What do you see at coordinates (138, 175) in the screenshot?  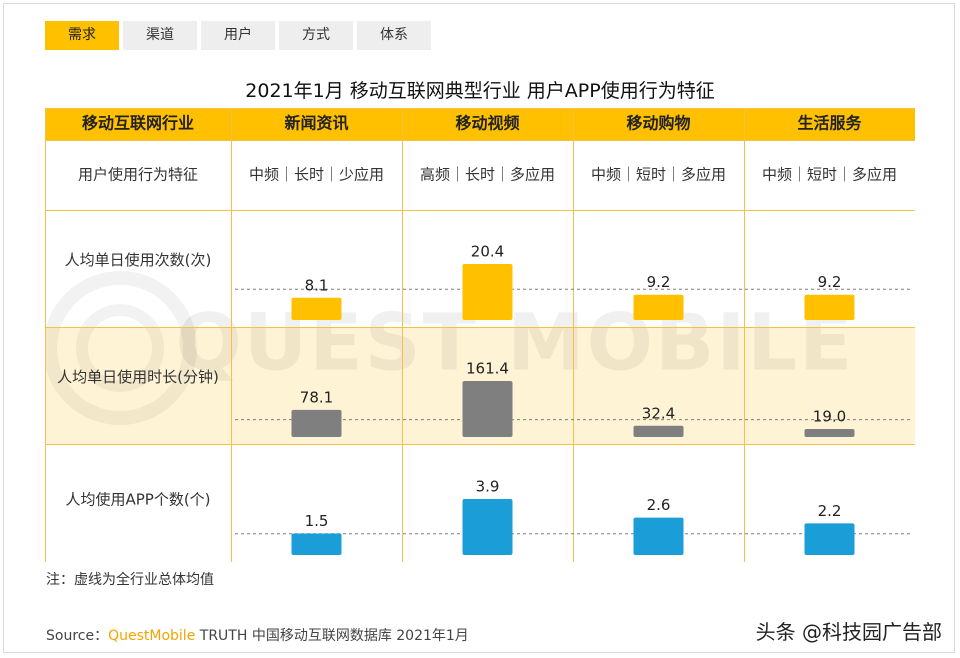 I see `behavior-label: 用户使用行为特征` at bounding box center [138, 175].